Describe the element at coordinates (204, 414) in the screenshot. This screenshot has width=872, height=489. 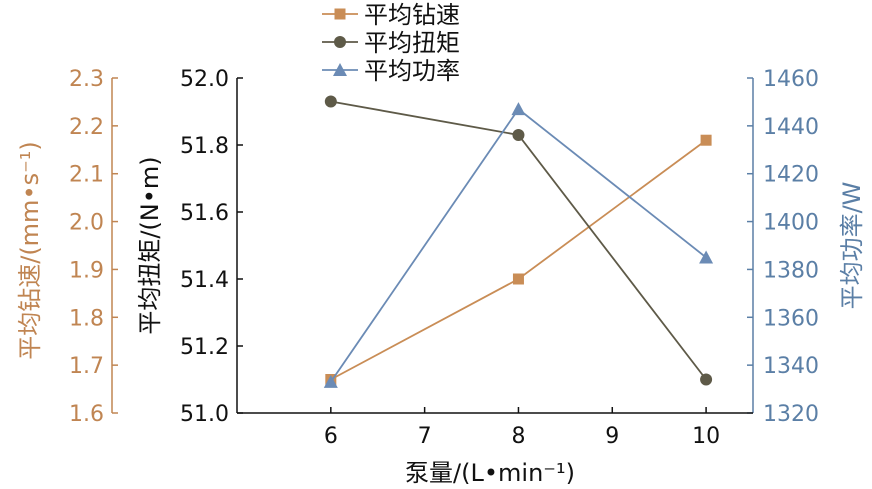
I see `torque-axis-tick-label: 51.0` at that location.